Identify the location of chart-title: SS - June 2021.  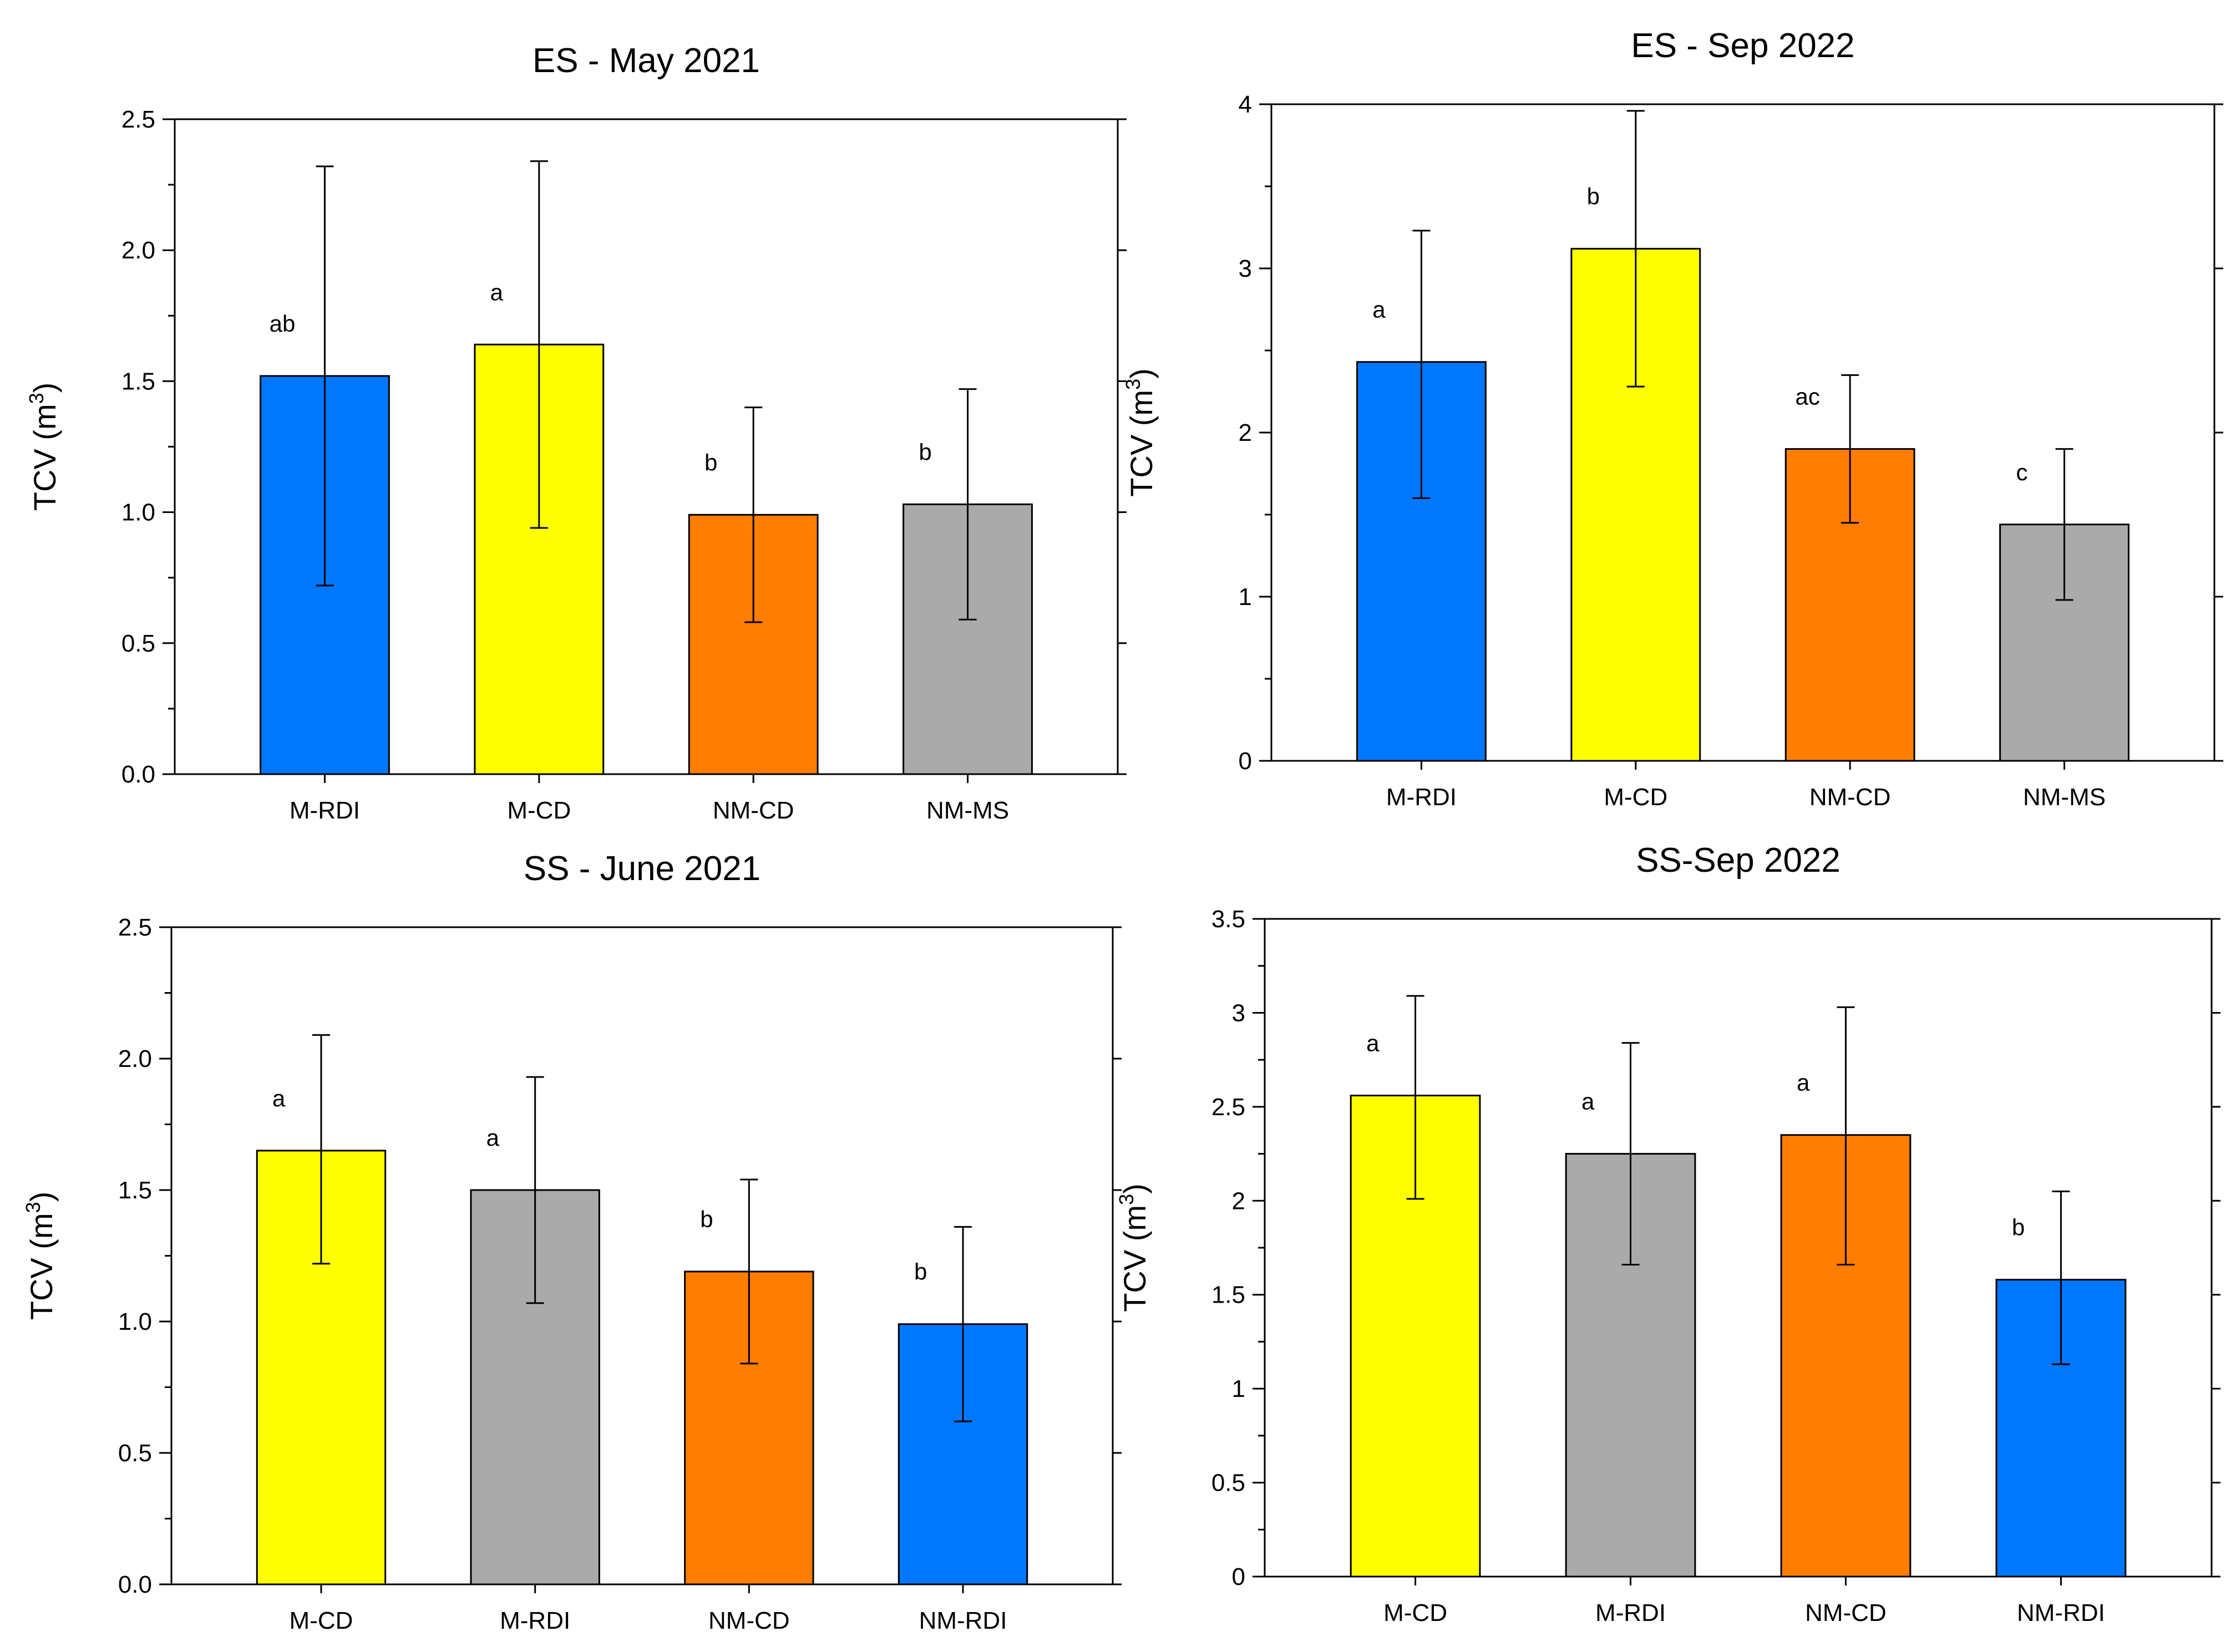
(642, 869).